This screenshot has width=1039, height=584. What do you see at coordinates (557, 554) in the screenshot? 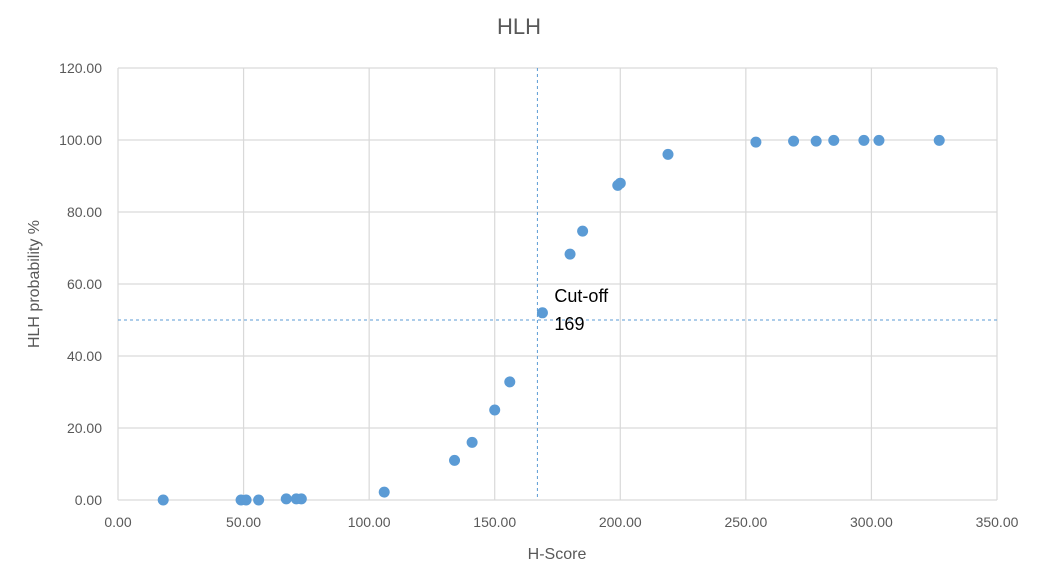
I see `x-axis-label: H-Score` at bounding box center [557, 554].